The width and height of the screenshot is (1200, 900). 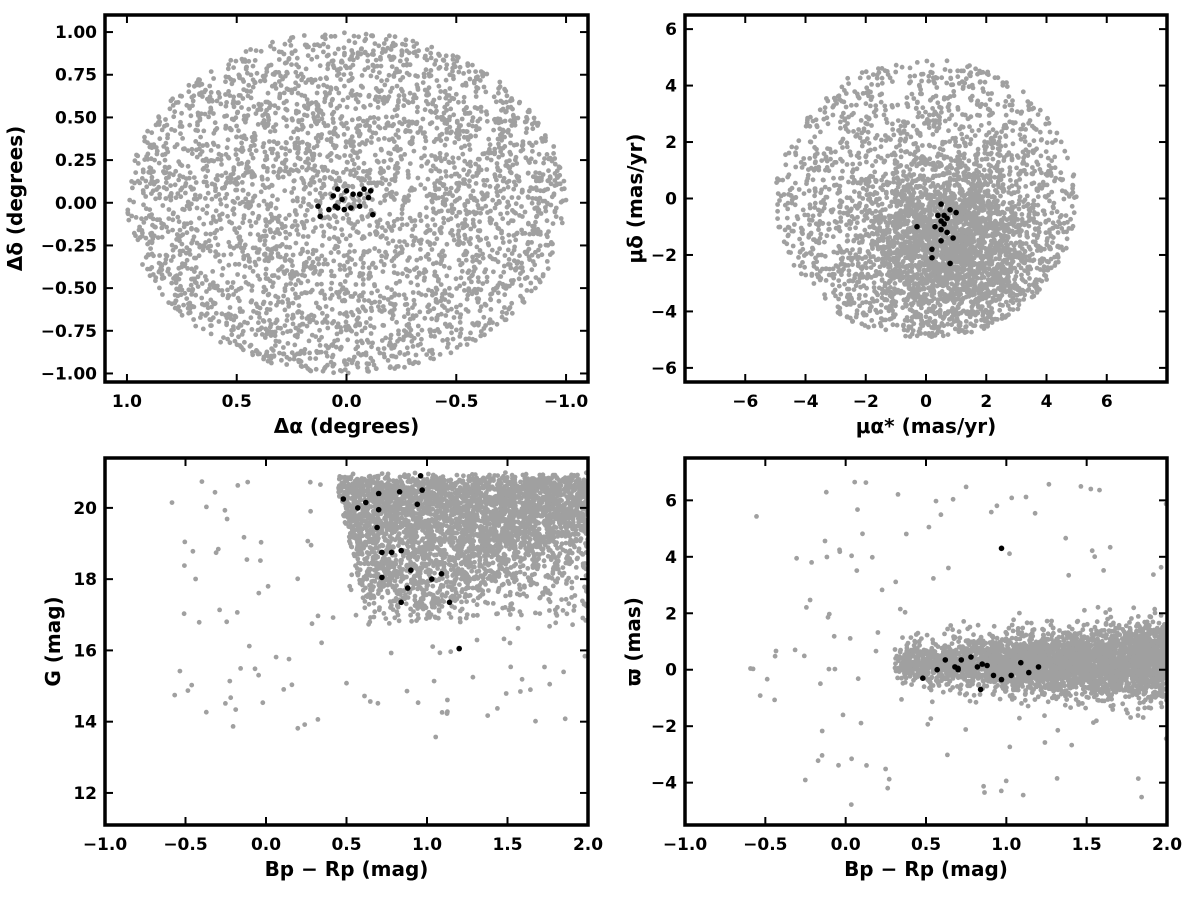 What do you see at coordinates (353, 194) in the screenshot?
I see `member-point` at bounding box center [353, 194].